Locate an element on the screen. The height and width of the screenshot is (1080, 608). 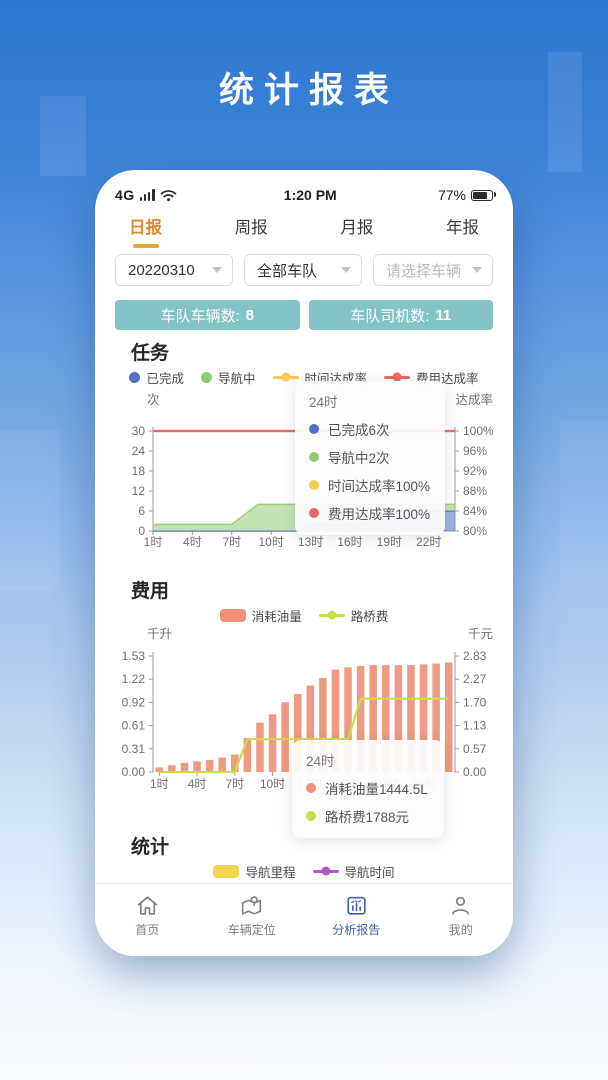
tooltip-row: 费用达成率100% is located at coordinates (370, 513).